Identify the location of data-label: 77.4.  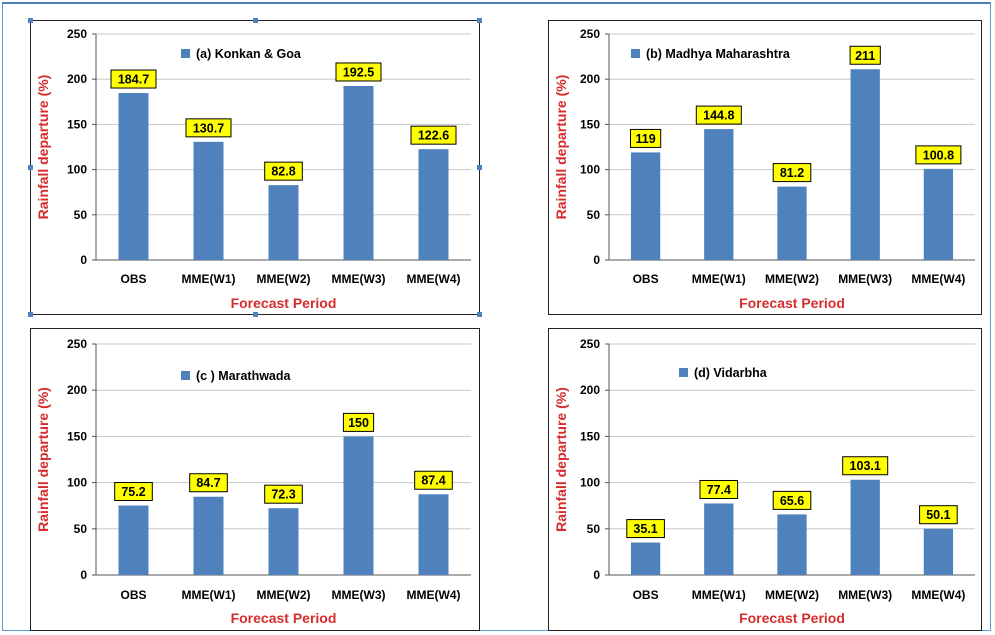
(719, 490).